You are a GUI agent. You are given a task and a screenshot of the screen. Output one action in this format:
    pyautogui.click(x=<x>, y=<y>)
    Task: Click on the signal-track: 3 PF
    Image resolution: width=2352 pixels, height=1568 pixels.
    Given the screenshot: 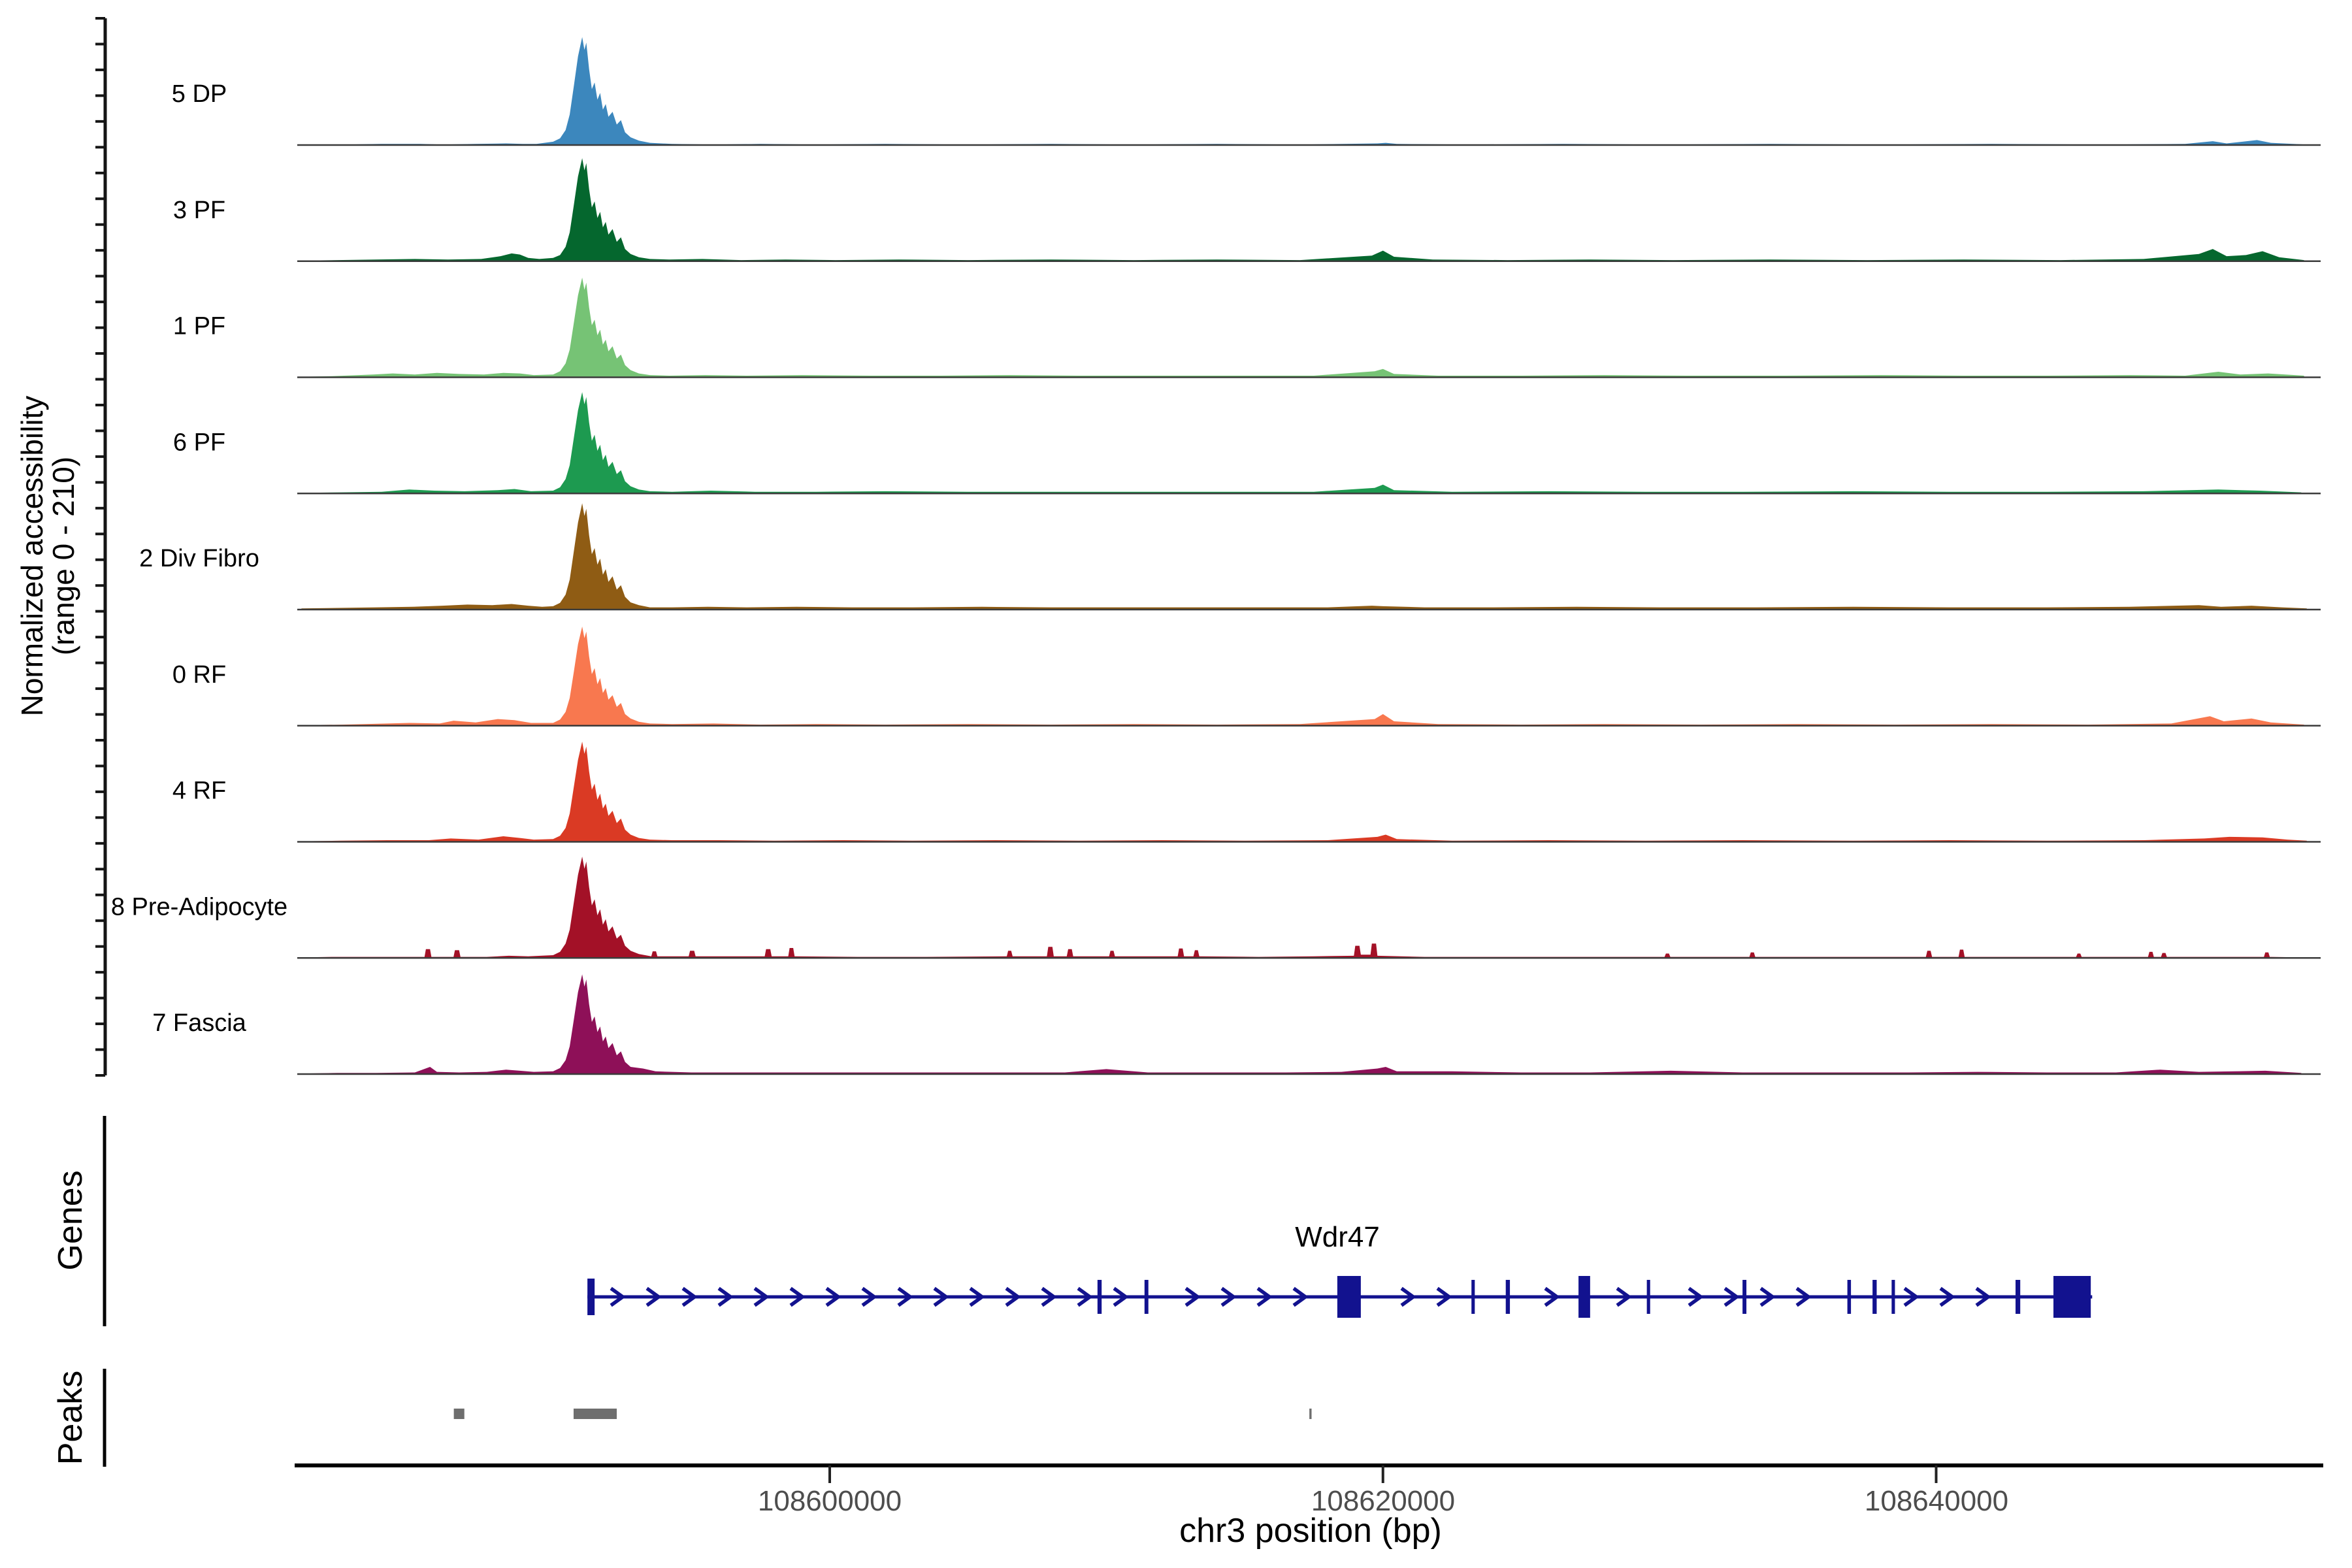 What is the action you would take?
    pyautogui.click(x=1247, y=210)
    